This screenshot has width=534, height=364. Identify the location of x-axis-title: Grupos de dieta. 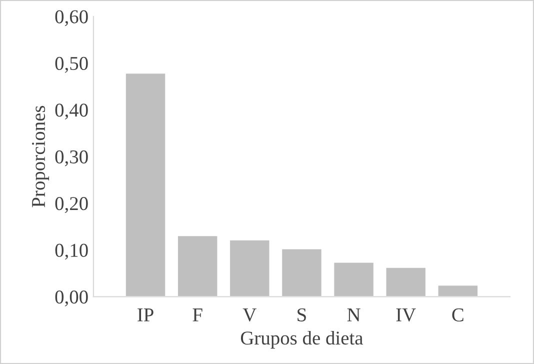
(301, 339).